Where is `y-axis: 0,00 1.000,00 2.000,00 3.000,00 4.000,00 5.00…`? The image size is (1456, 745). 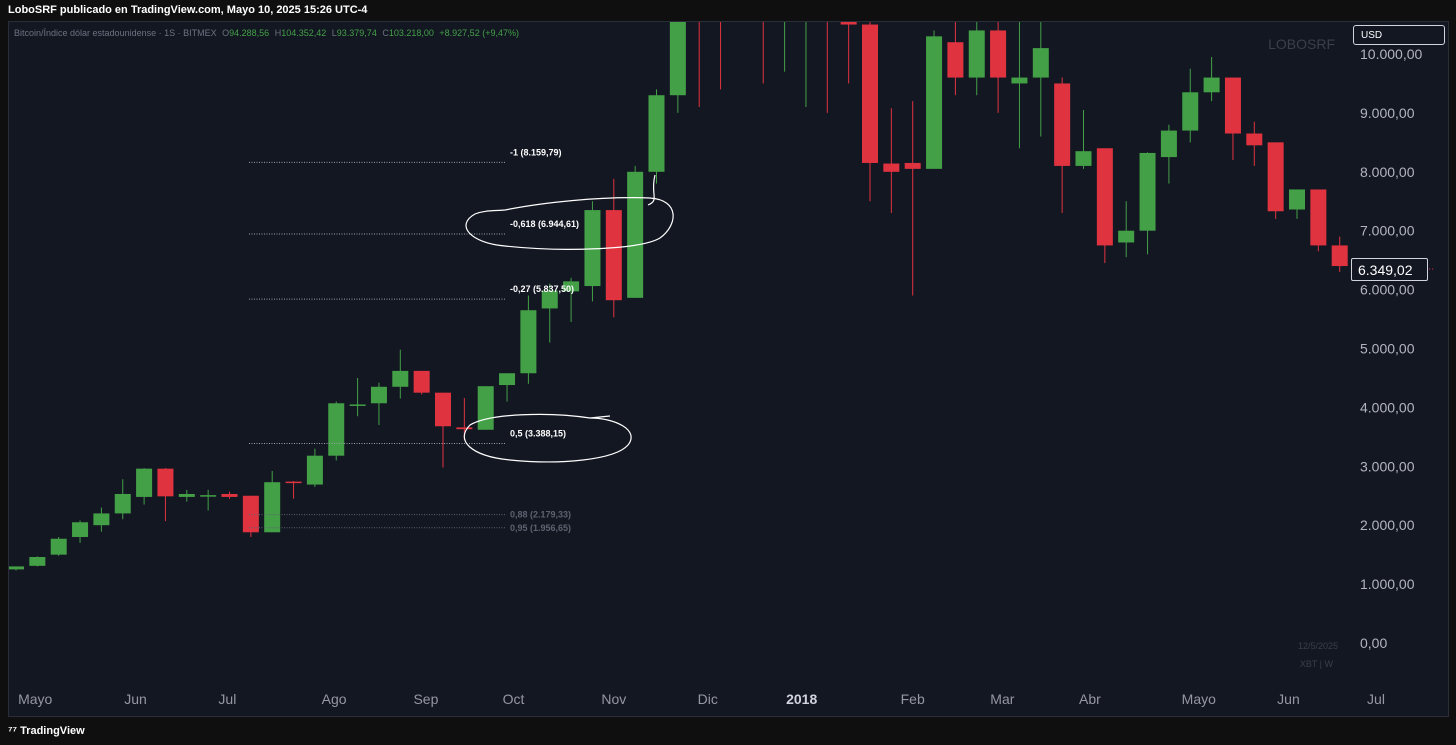 y-axis: 0,00 1.000,00 2.000,00 3.000,00 4.000,00 5.00… is located at coordinates (1391, 348).